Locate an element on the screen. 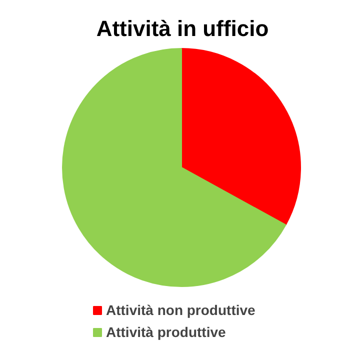  chart-title: Attività in ufficio is located at coordinates (182, 28).